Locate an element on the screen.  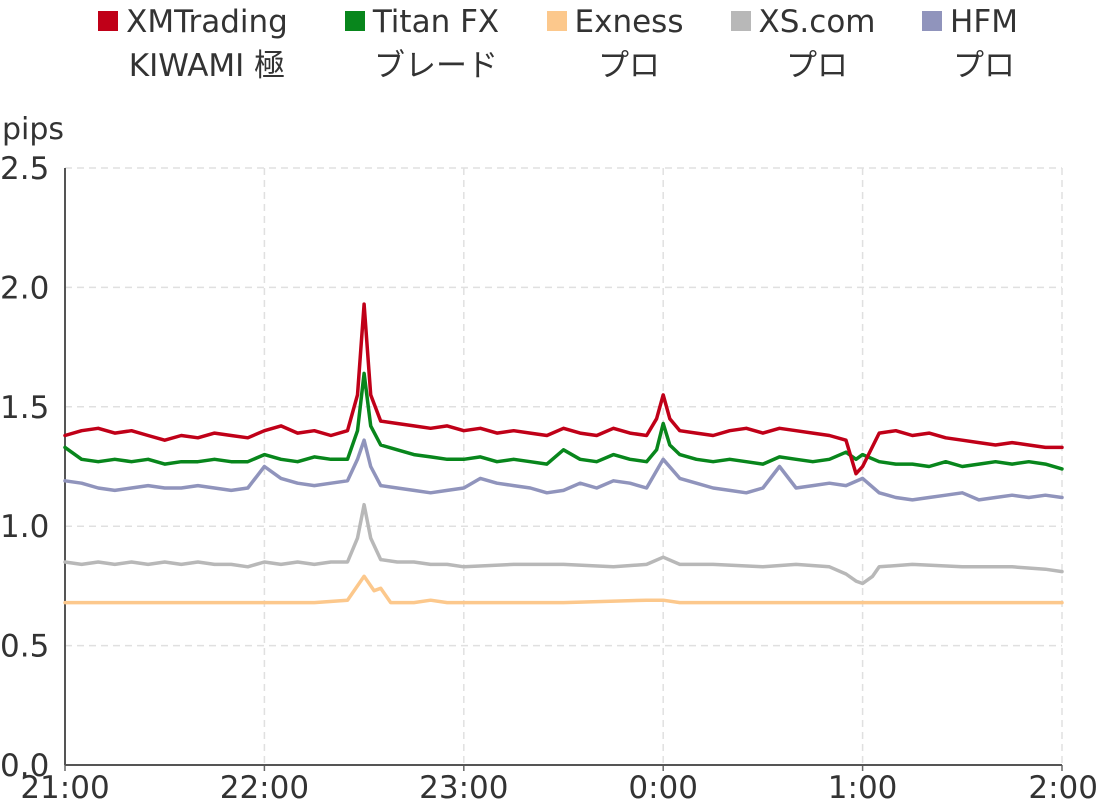
legend-item-xmtrading: XMTrading KIWAMI 極 is located at coordinates (193, 44).